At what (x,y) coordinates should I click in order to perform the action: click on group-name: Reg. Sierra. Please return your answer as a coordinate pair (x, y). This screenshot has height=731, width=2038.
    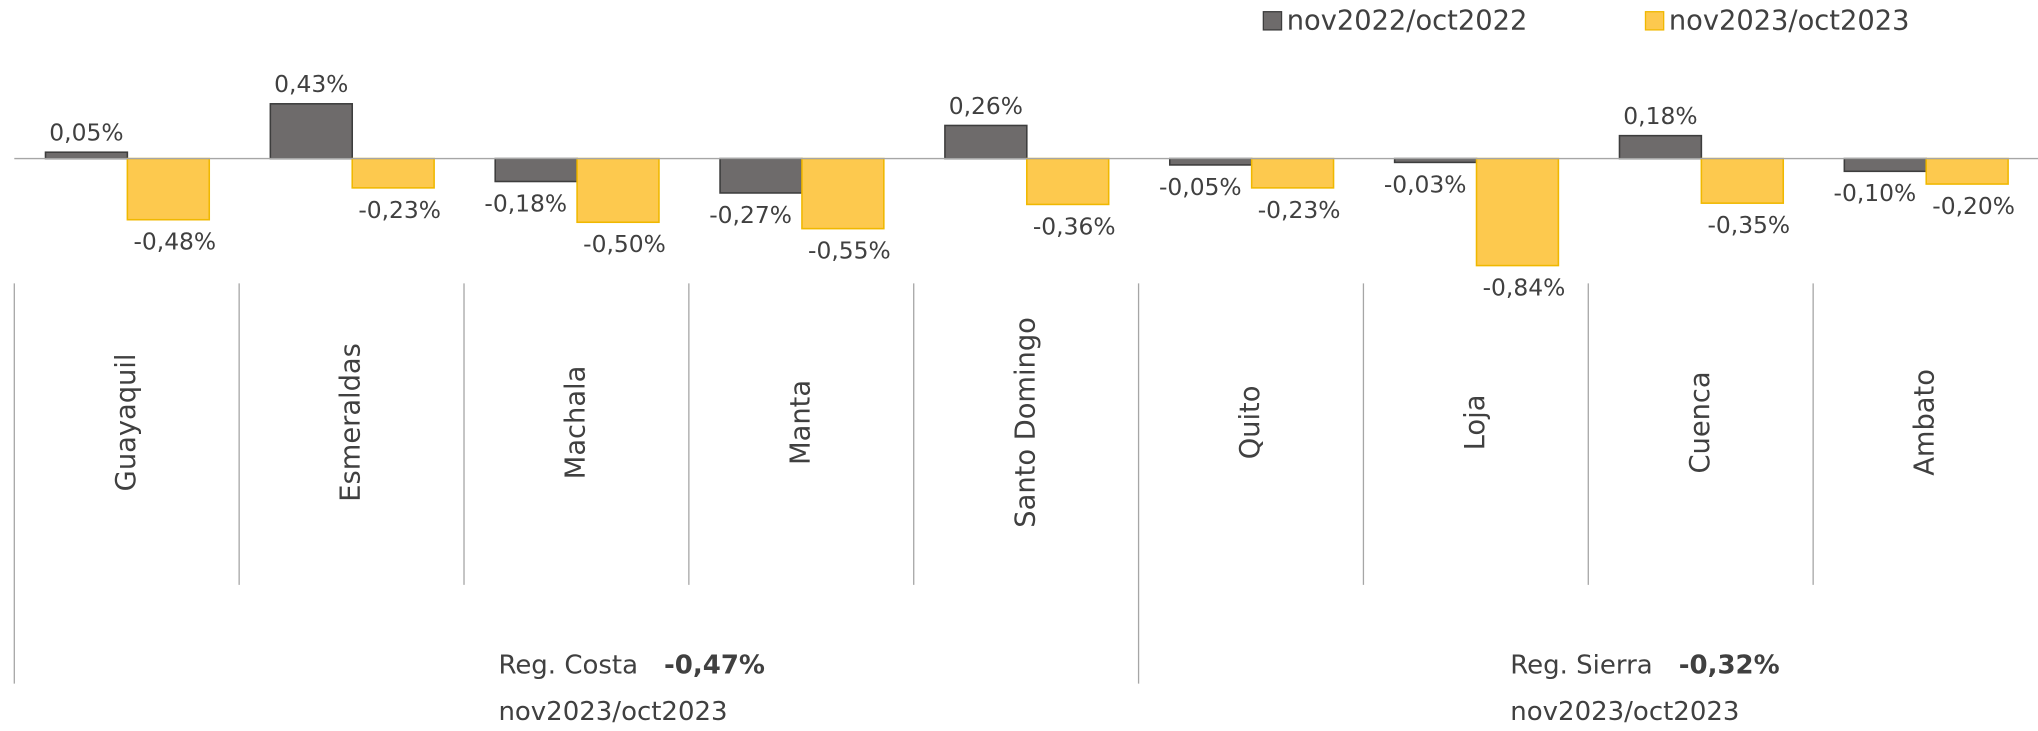
    Looking at the image, I should click on (1581, 665).